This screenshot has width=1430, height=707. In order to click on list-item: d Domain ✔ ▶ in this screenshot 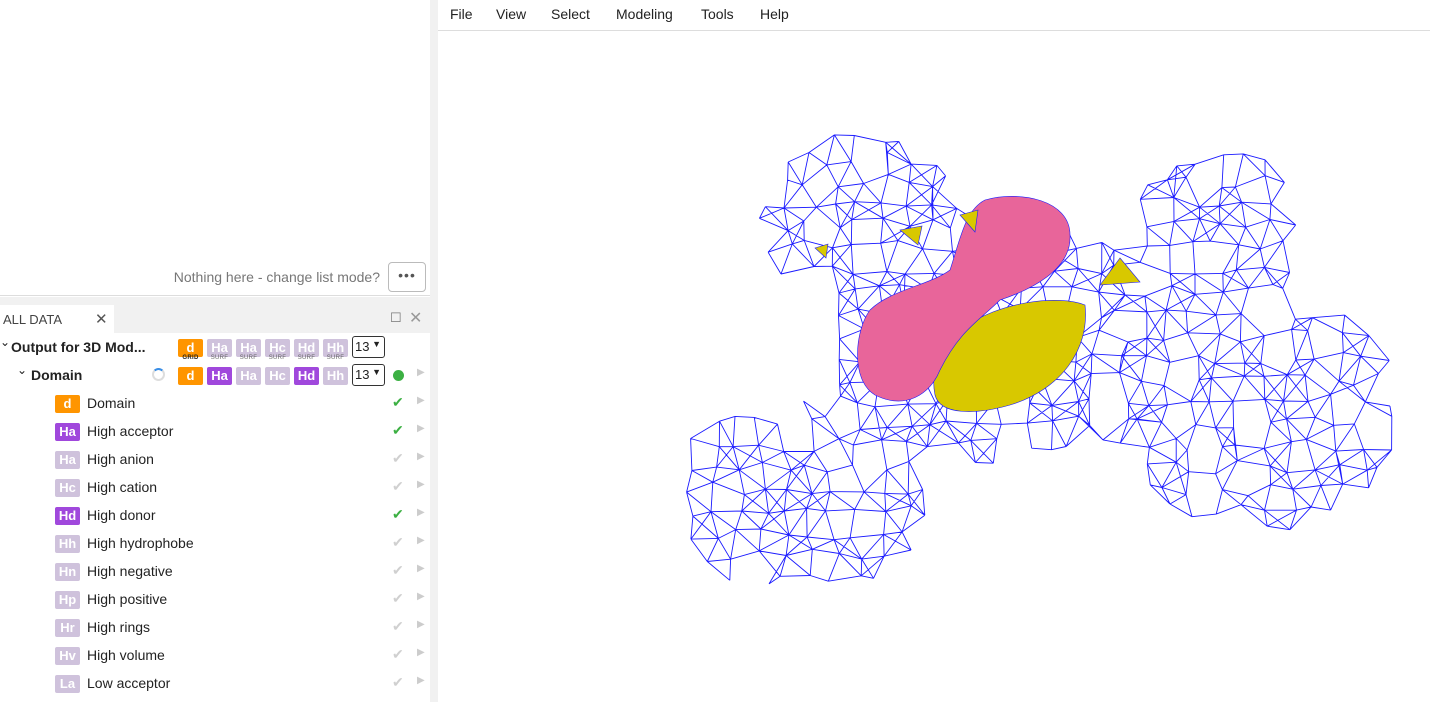, I will do `click(215, 403)`.